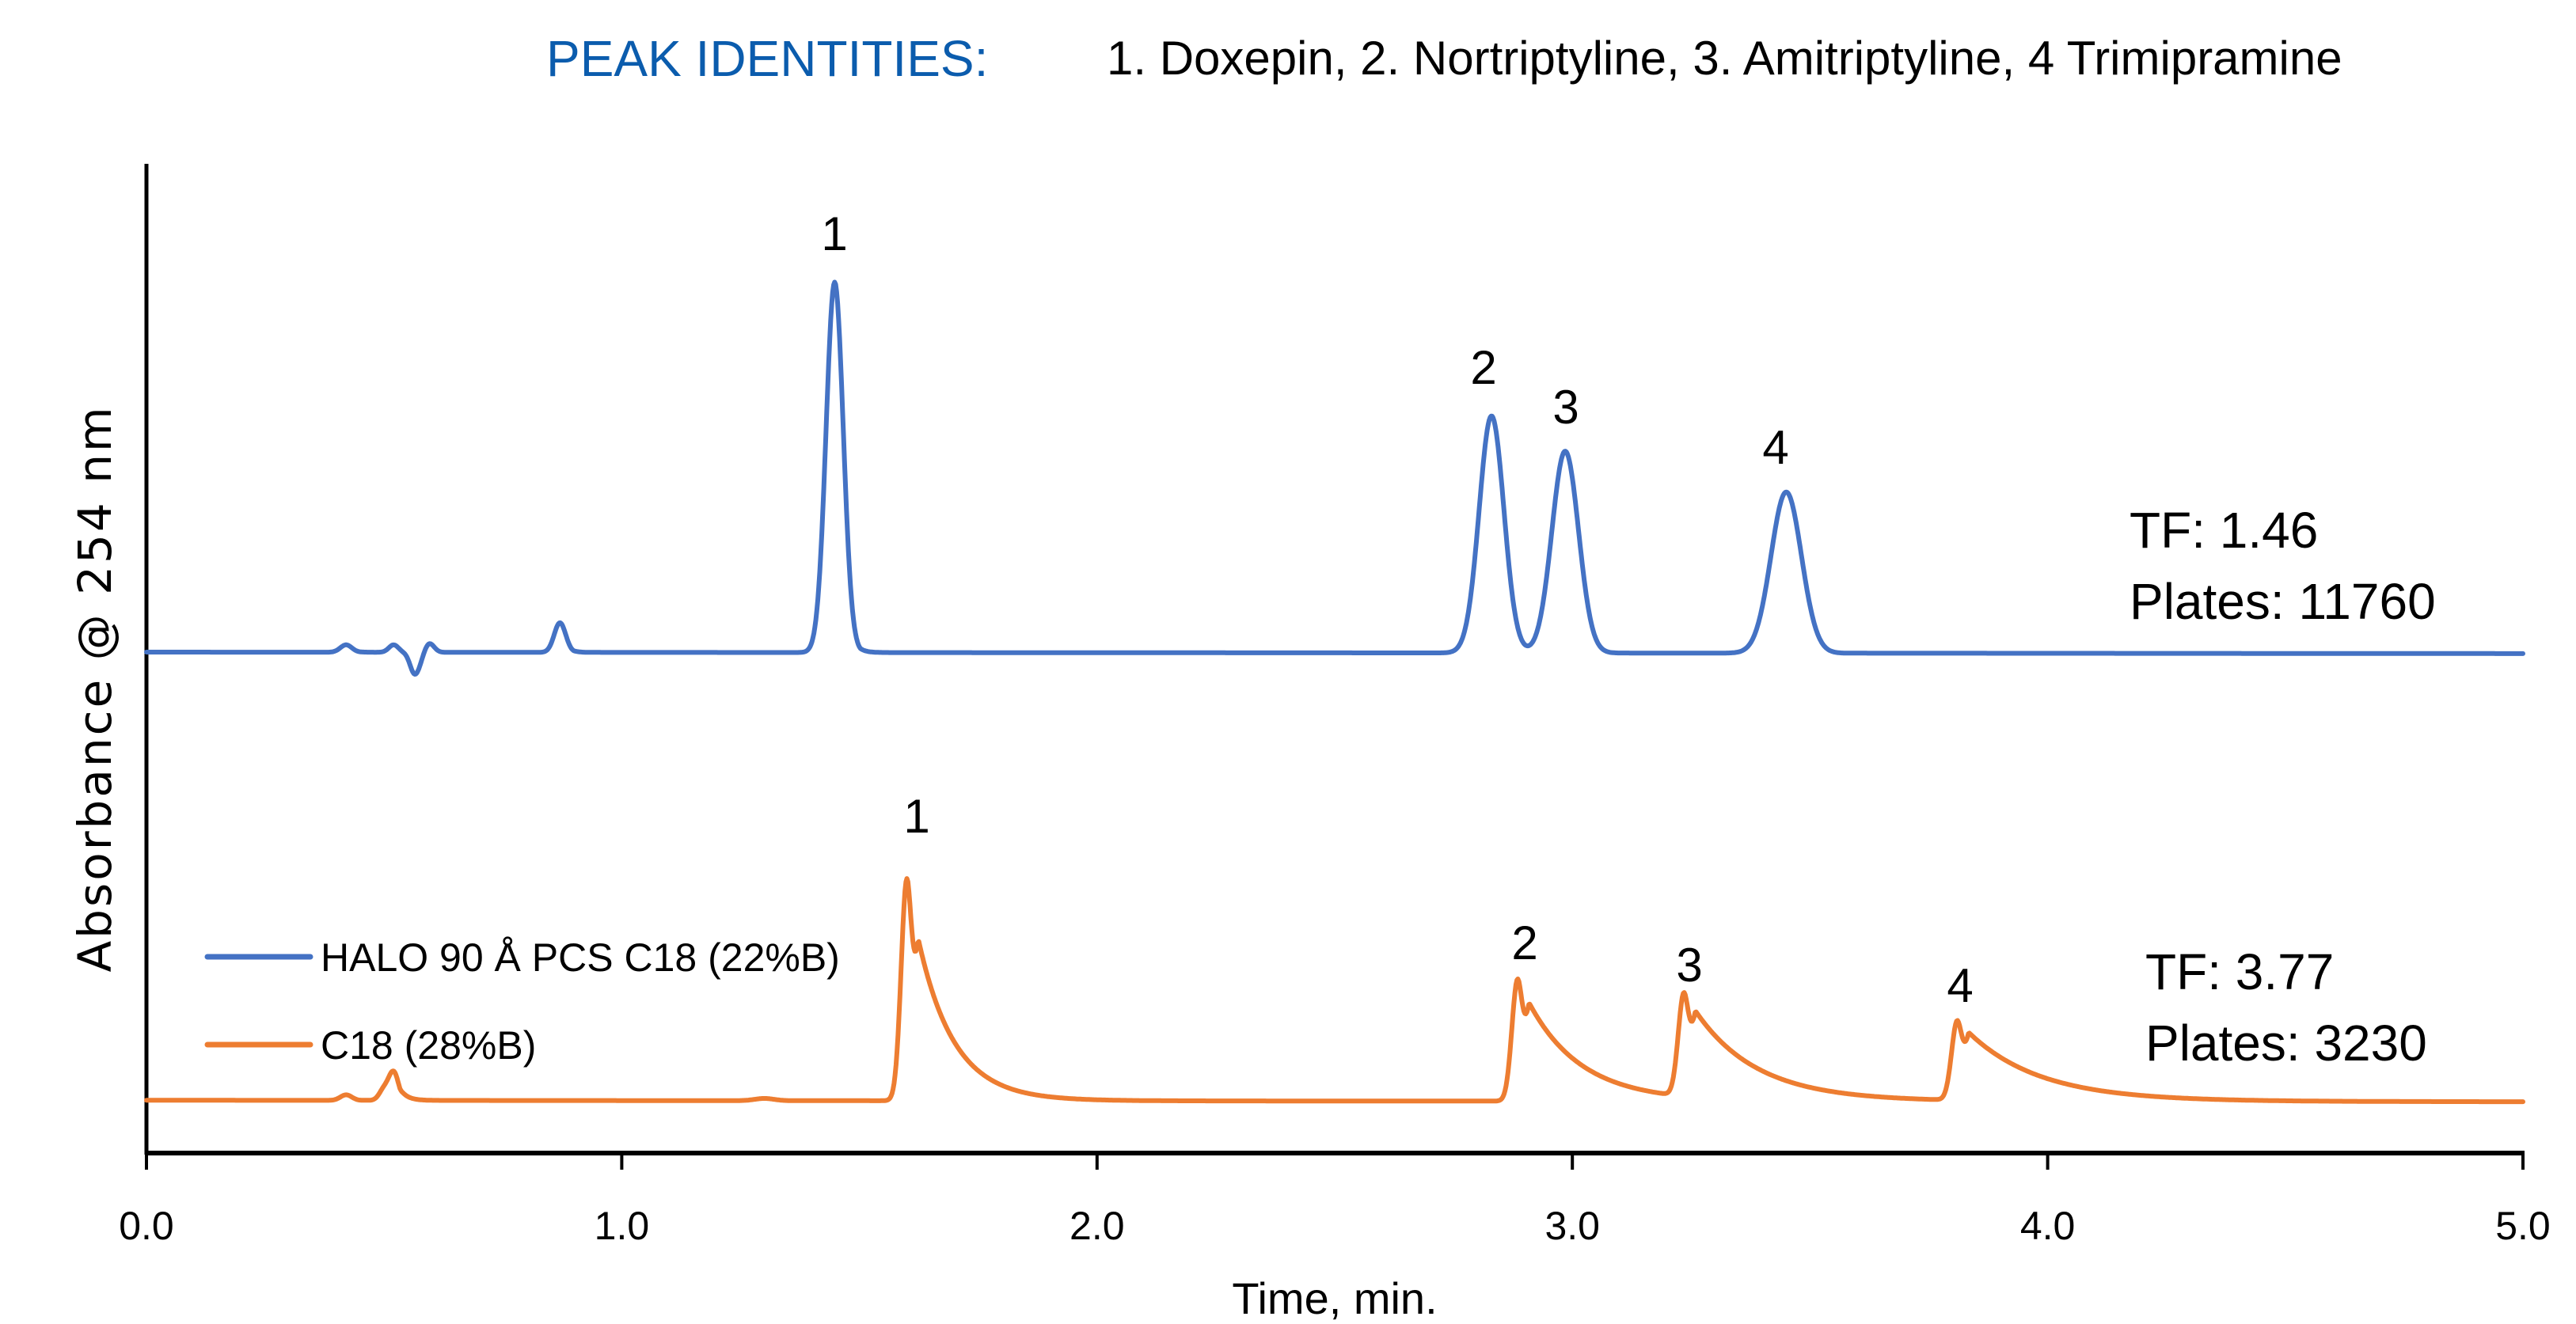  Describe the element at coordinates (2283, 601) in the screenshot. I see `plates-blue: Plates: 11760` at that location.